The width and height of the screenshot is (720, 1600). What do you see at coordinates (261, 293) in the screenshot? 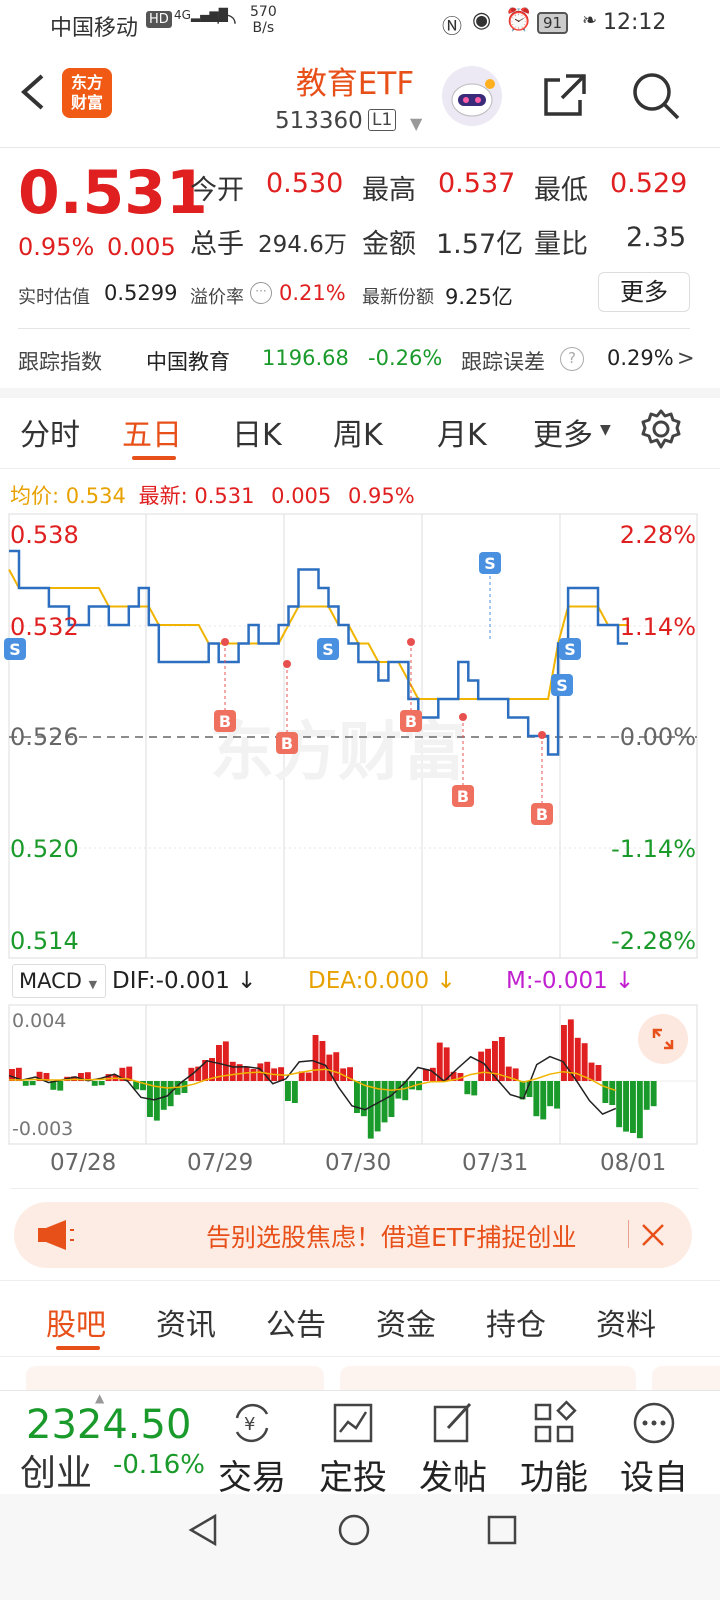
I see `info-icon: ···` at bounding box center [261, 293].